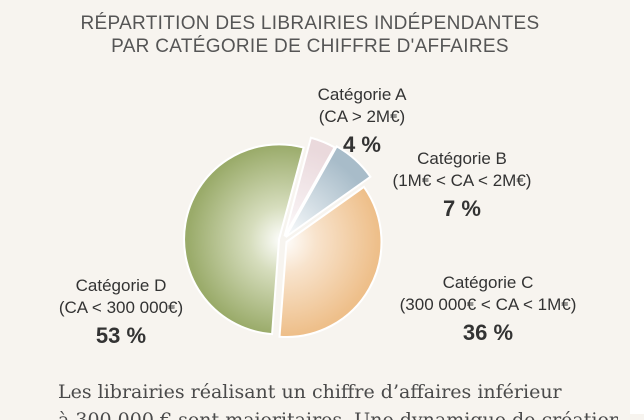 The width and height of the screenshot is (644, 420). Describe the element at coordinates (462, 208) in the screenshot. I see `label-categorie-b-pct: 7 %` at that location.